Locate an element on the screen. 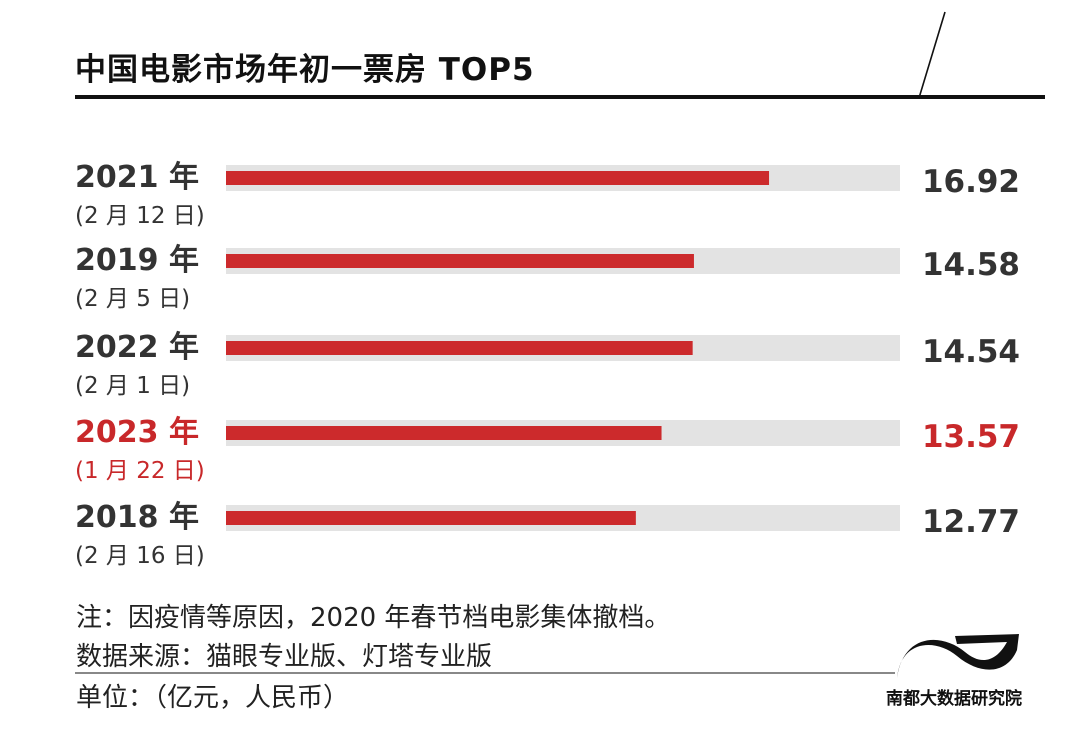 The width and height of the screenshot is (1080, 729). unit-divider is located at coordinates (485, 673).